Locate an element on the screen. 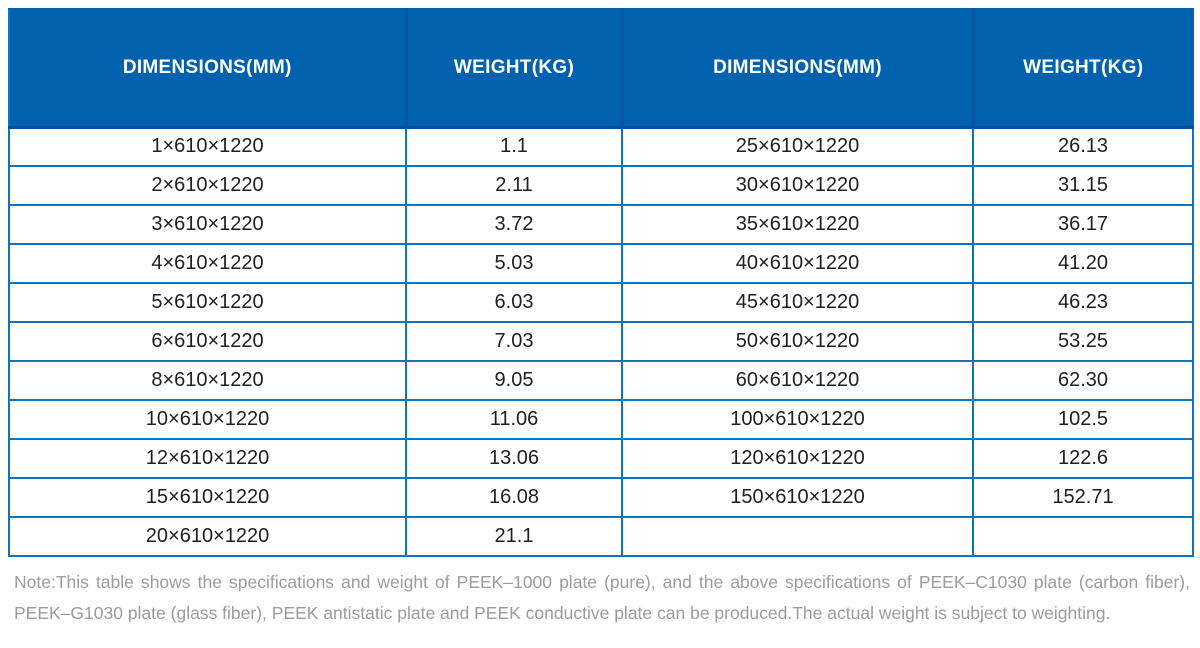 The height and width of the screenshot is (648, 1200). weight-cell: 7.03 is located at coordinates (514, 341).